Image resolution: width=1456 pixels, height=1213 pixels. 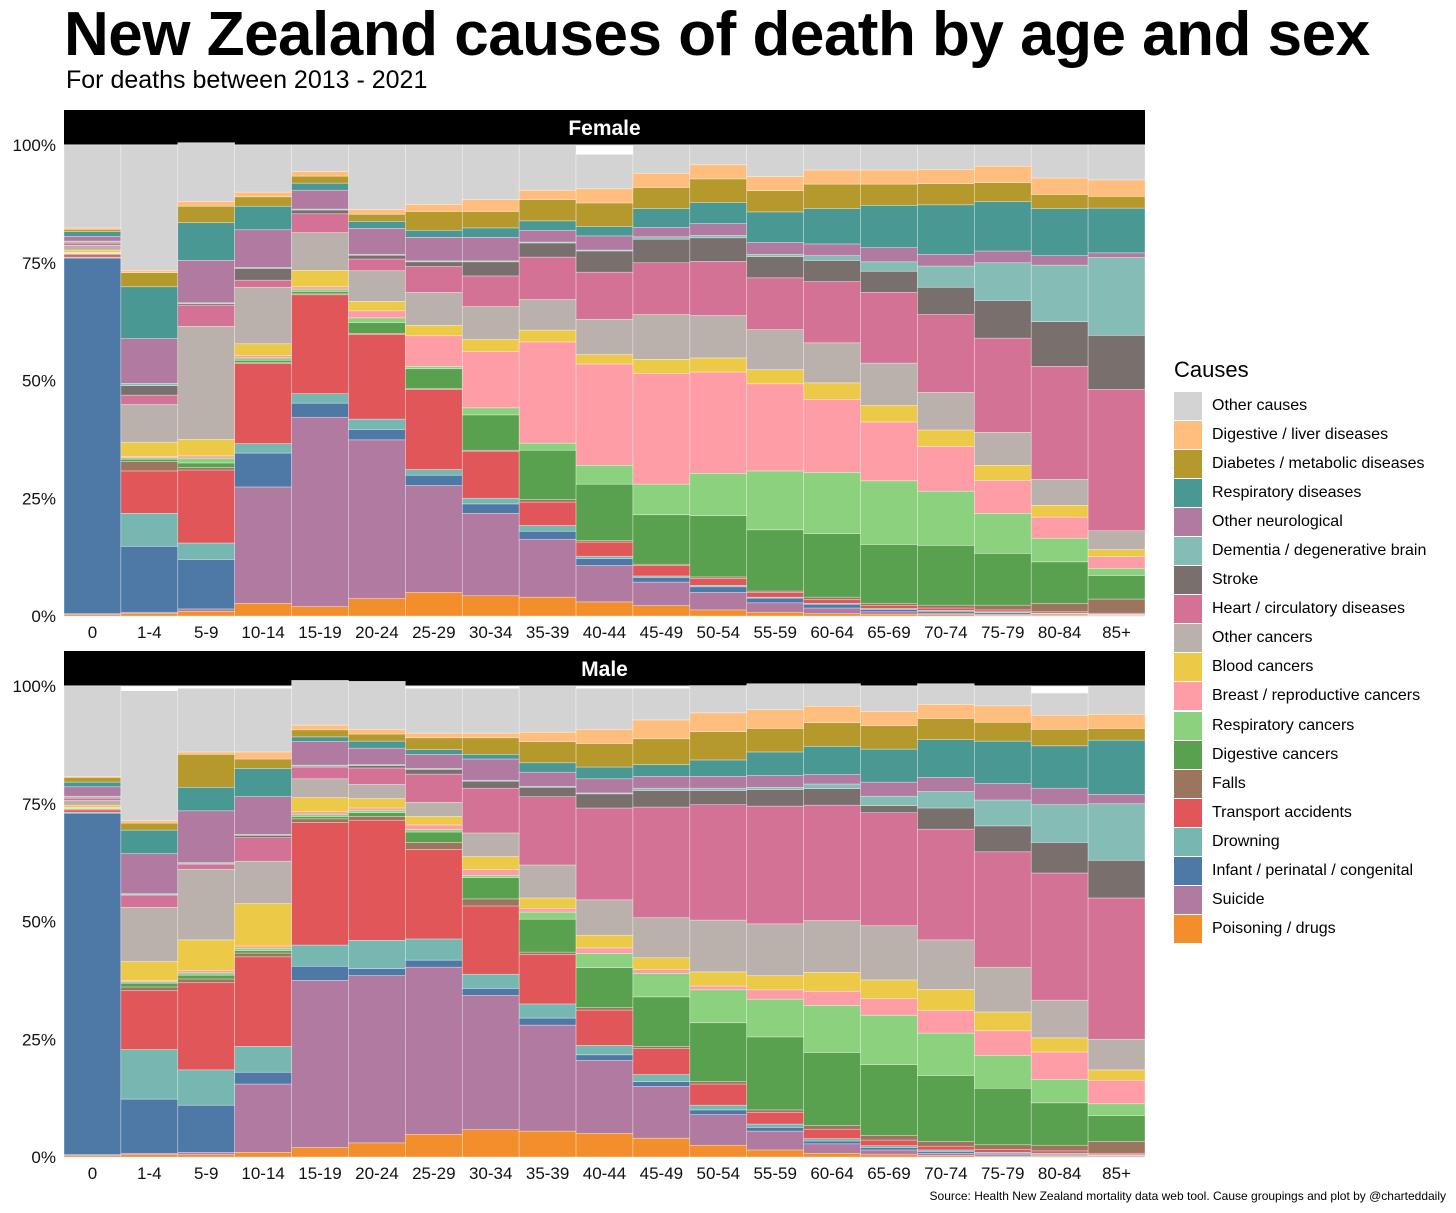 What do you see at coordinates (1314, 754) in the screenshot?
I see `legend-item-digestive-cancers: Digestive cancers` at bounding box center [1314, 754].